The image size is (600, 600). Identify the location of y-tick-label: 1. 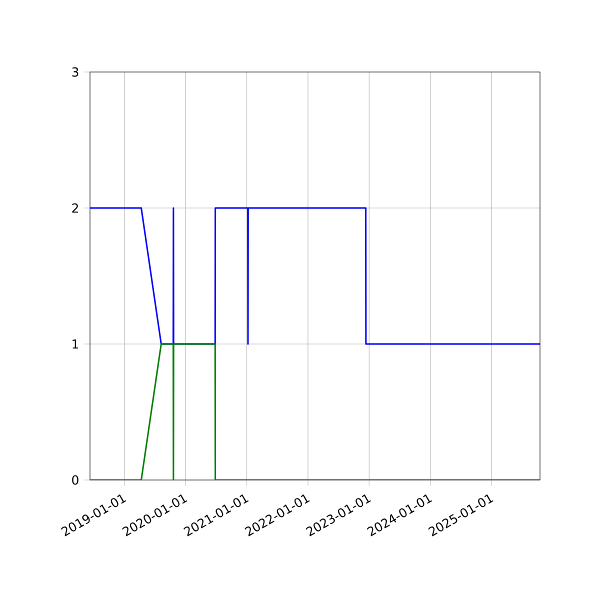
(75, 344).